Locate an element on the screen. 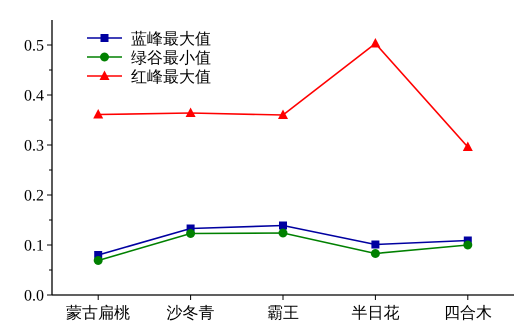 This screenshot has width=528, height=336. y-tick-label: 0.3 is located at coordinates (34, 146).